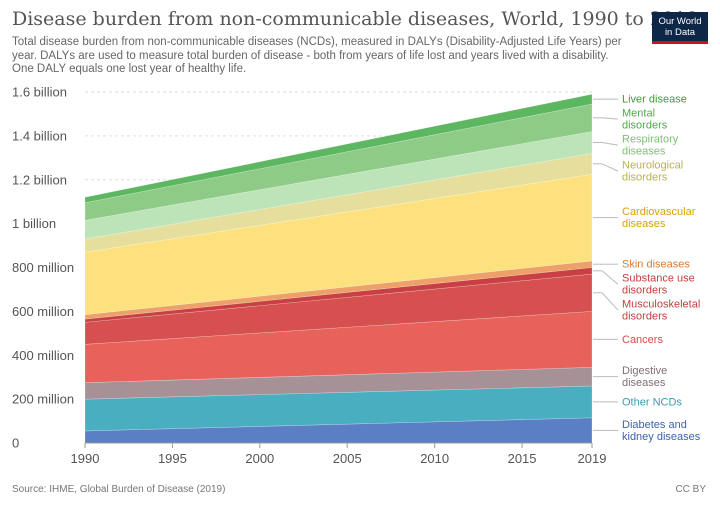 The image size is (720, 507). What do you see at coordinates (43, 399) in the screenshot?
I see `y-tick-label: 200 million` at bounding box center [43, 399].